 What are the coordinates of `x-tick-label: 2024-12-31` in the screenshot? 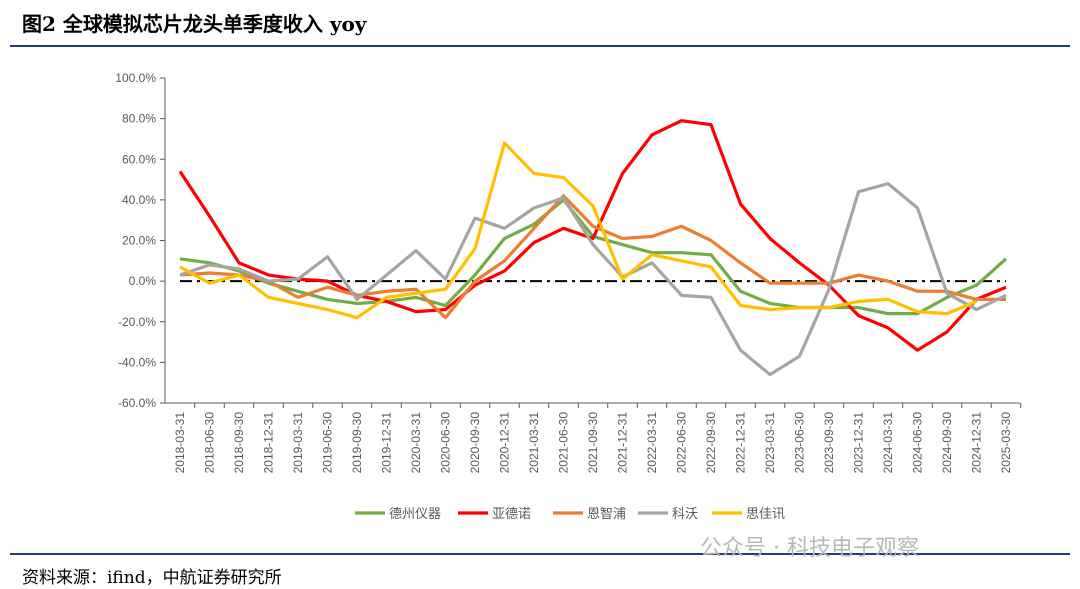 It's located at (977, 443).